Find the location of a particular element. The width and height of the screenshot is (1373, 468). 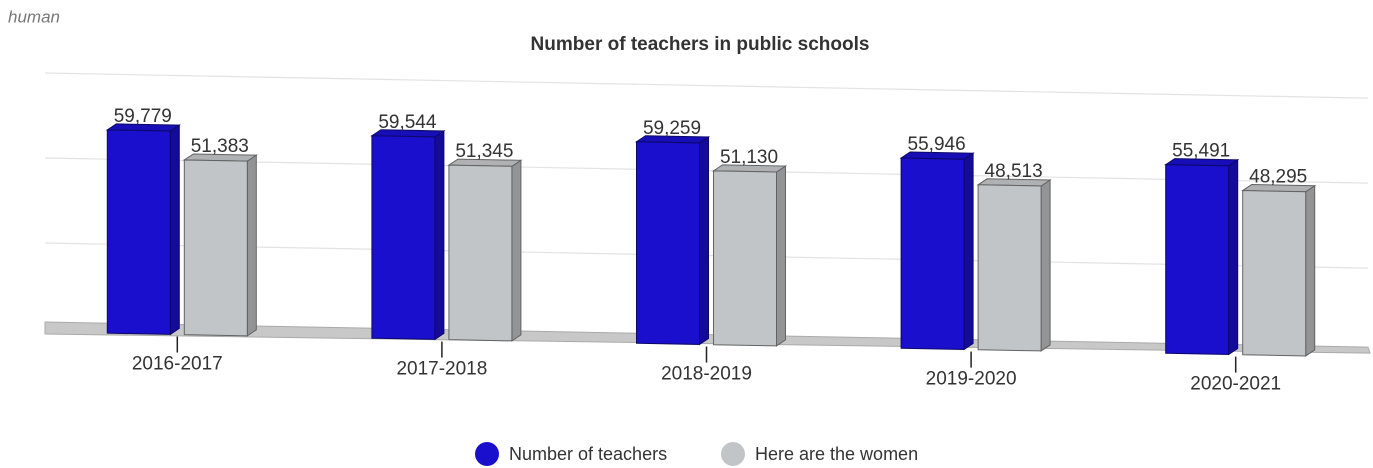

data-label: 48,295 is located at coordinates (1278, 177).